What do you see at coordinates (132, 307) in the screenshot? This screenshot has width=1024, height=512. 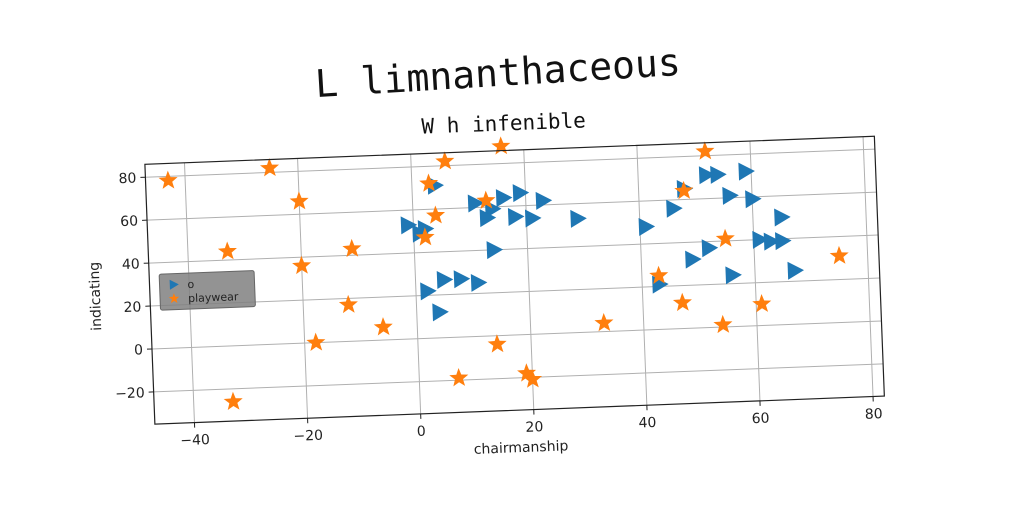 I see `y-tick-label: 20` at bounding box center [132, 307].